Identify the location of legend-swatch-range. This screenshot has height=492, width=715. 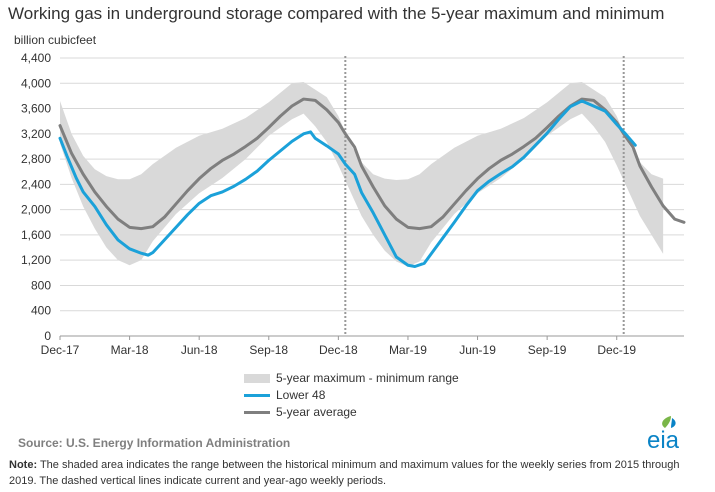
(257, 378).